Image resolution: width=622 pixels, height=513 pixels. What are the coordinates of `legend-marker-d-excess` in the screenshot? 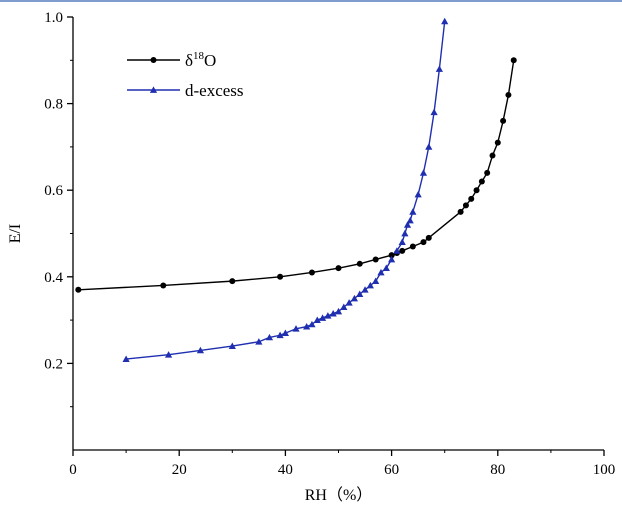 It's located at (153, 89).